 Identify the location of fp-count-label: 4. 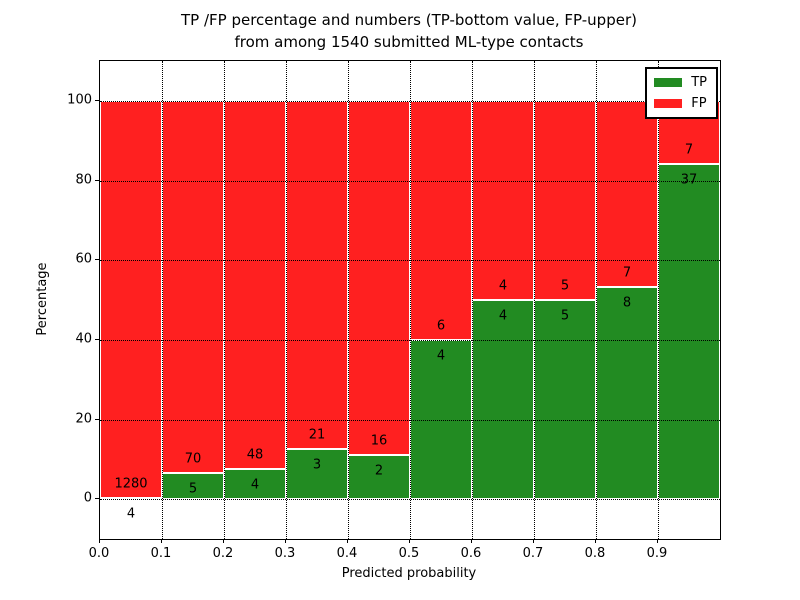
(503, 286).